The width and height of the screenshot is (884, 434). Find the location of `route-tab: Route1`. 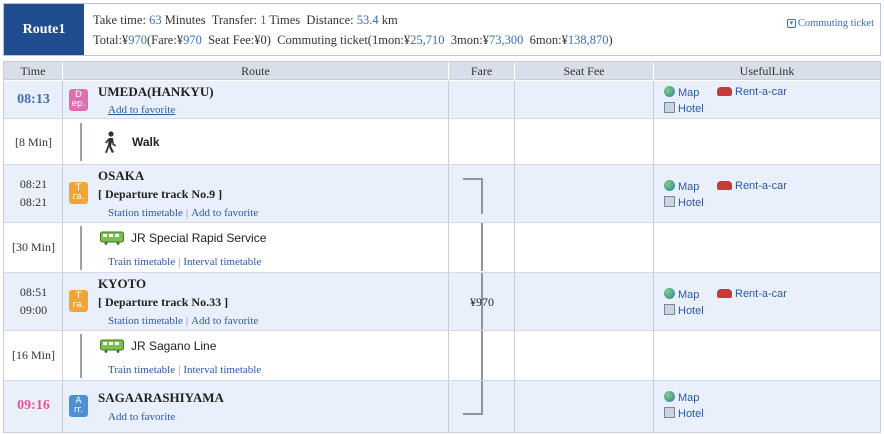

route-tab: Route1 is located at coordinates (44, 29).